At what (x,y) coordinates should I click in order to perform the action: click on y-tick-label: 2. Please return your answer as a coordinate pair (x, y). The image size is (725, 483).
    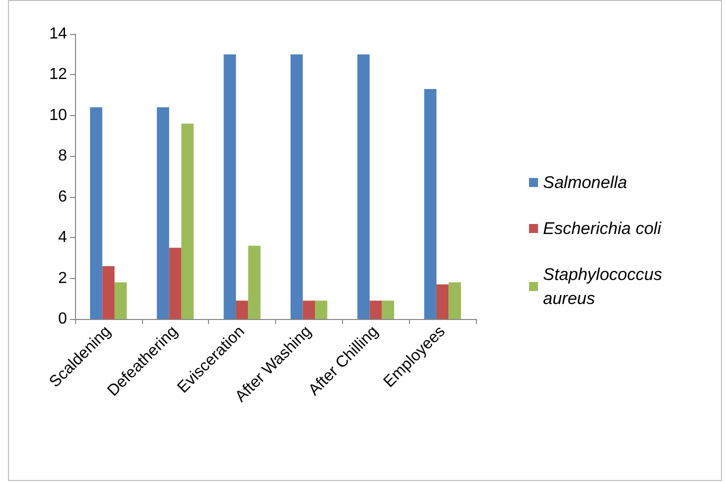
    Looking at the image, I should click on (63, 278).